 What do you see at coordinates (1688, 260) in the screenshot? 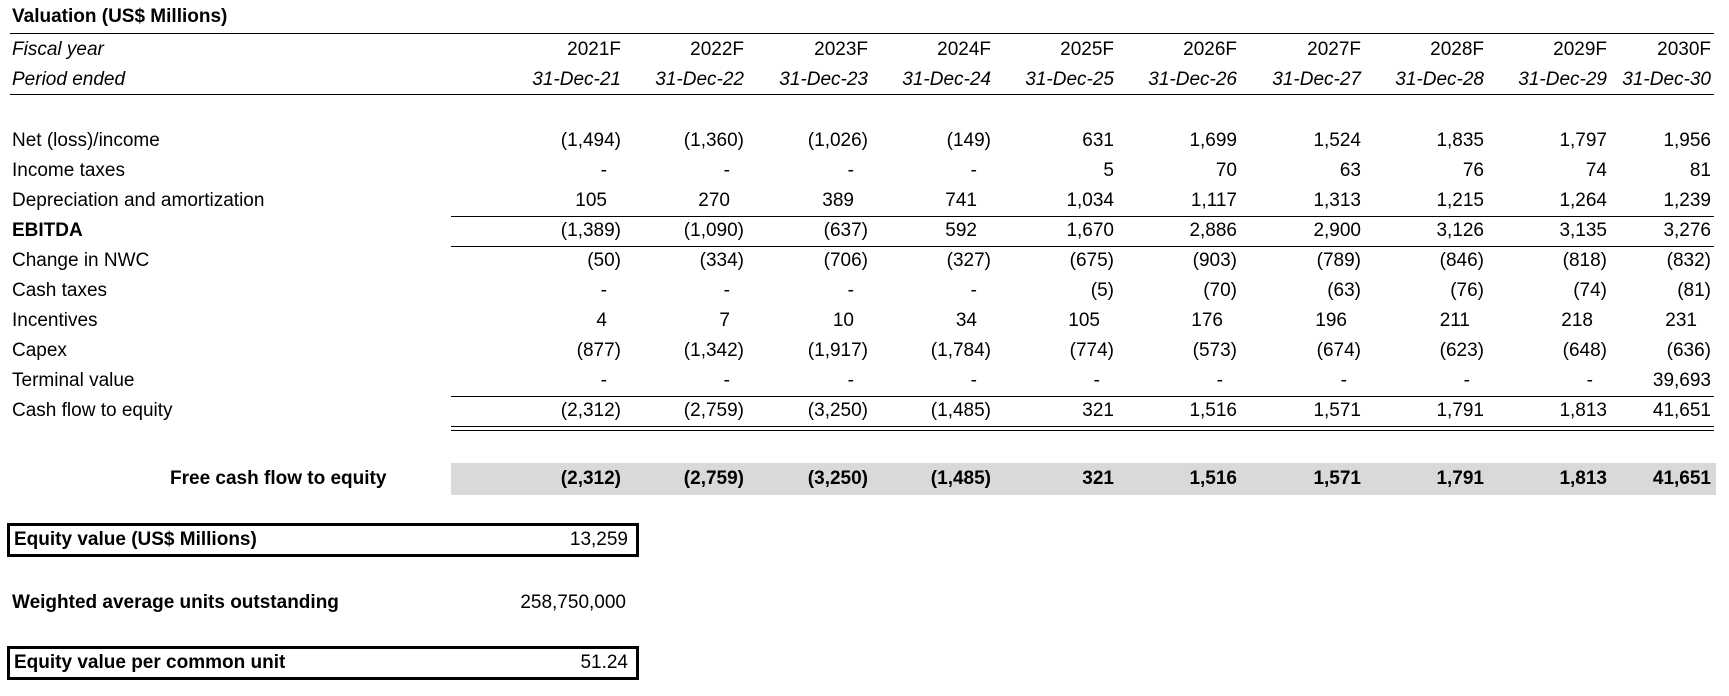
I see `value-cell: (832)` at bounding box center [1688, 260].